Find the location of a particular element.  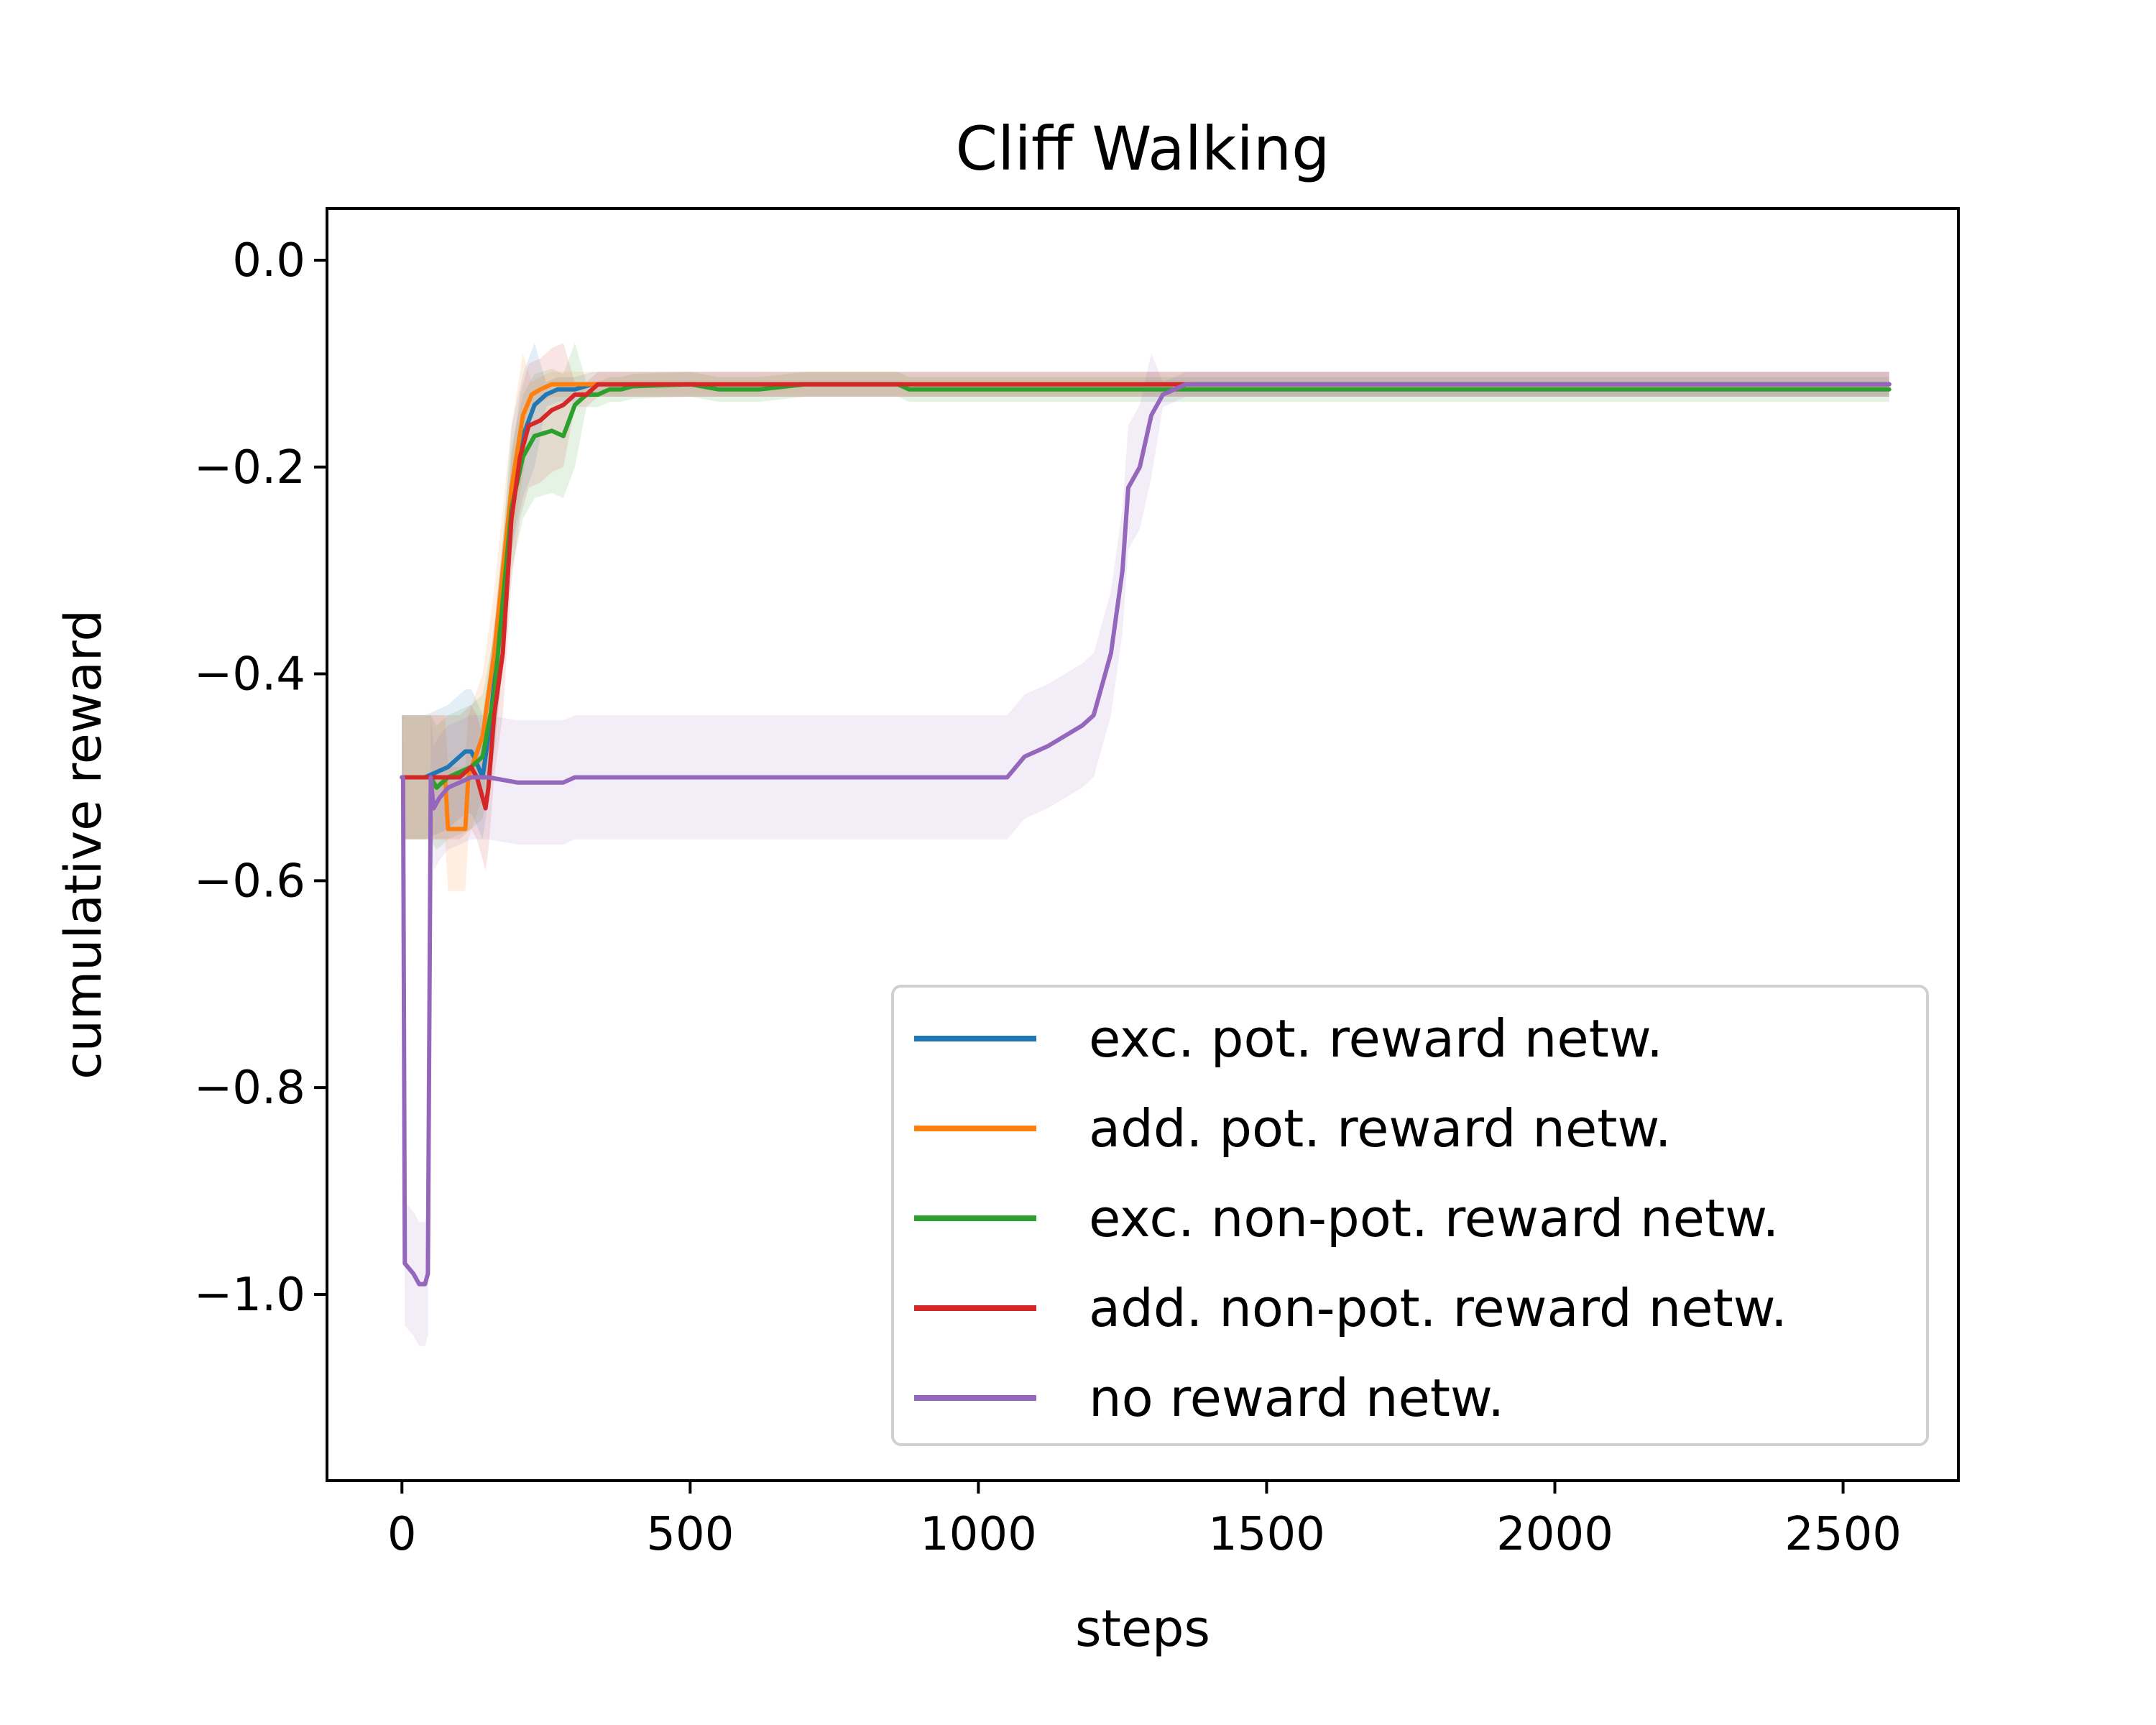

x-axis: 0 500 1000 1500 2000 2500 is located at coordinates (1144, 1521).